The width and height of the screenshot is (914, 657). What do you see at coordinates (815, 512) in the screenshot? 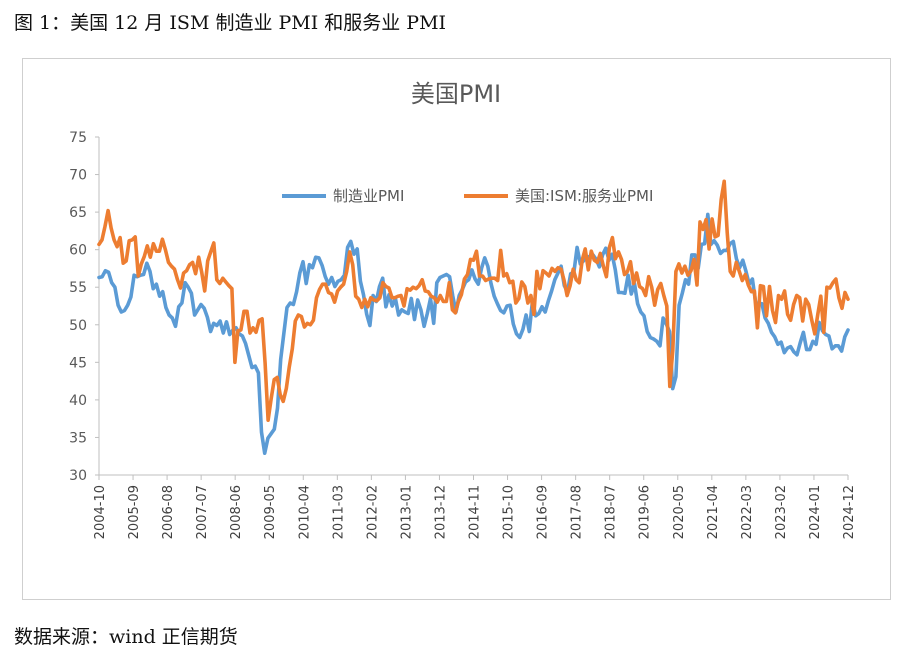
I see `x-tick-label: 2024-01` at bounding box center [815, 512].